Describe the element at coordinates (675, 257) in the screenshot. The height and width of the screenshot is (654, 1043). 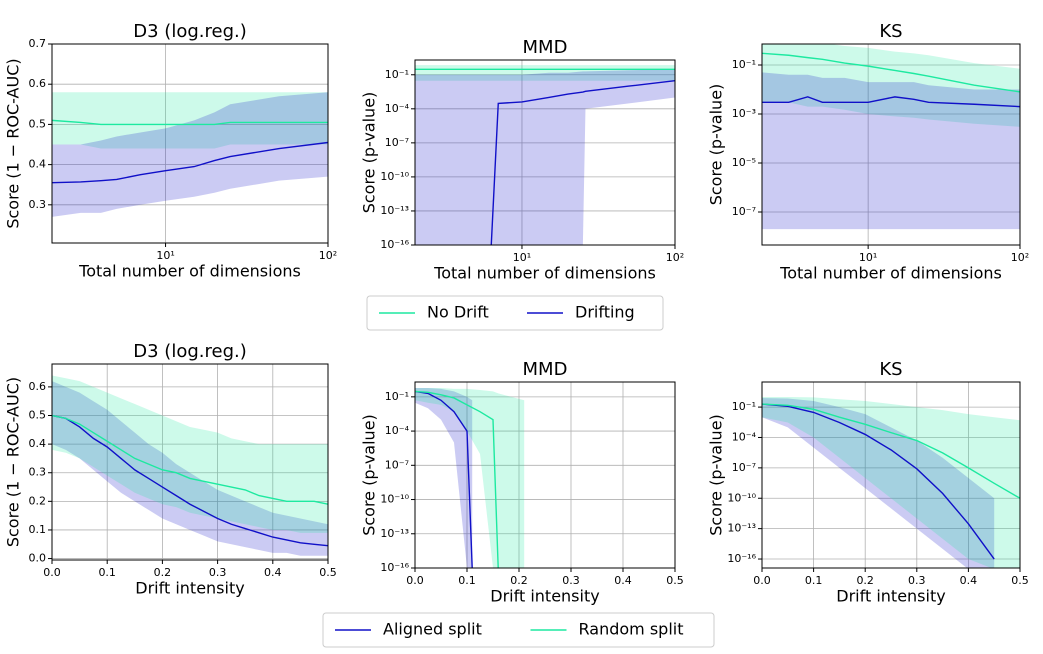
I see `x-tick-label: 10²` at that location.